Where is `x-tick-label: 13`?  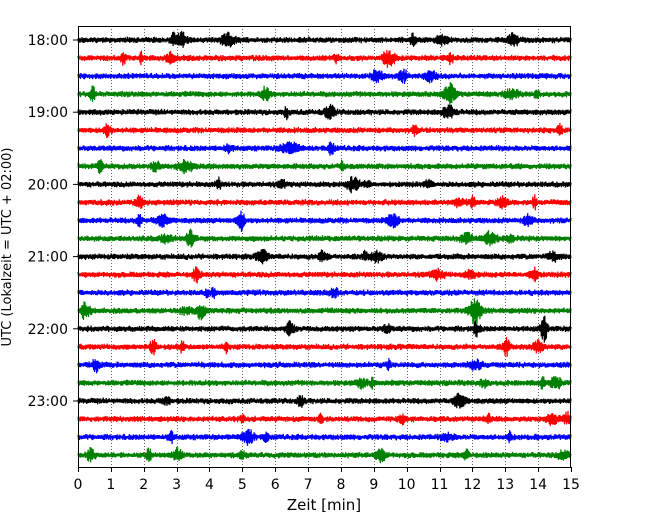 x-tick-label: 13 is located at coordinates (505, 485).